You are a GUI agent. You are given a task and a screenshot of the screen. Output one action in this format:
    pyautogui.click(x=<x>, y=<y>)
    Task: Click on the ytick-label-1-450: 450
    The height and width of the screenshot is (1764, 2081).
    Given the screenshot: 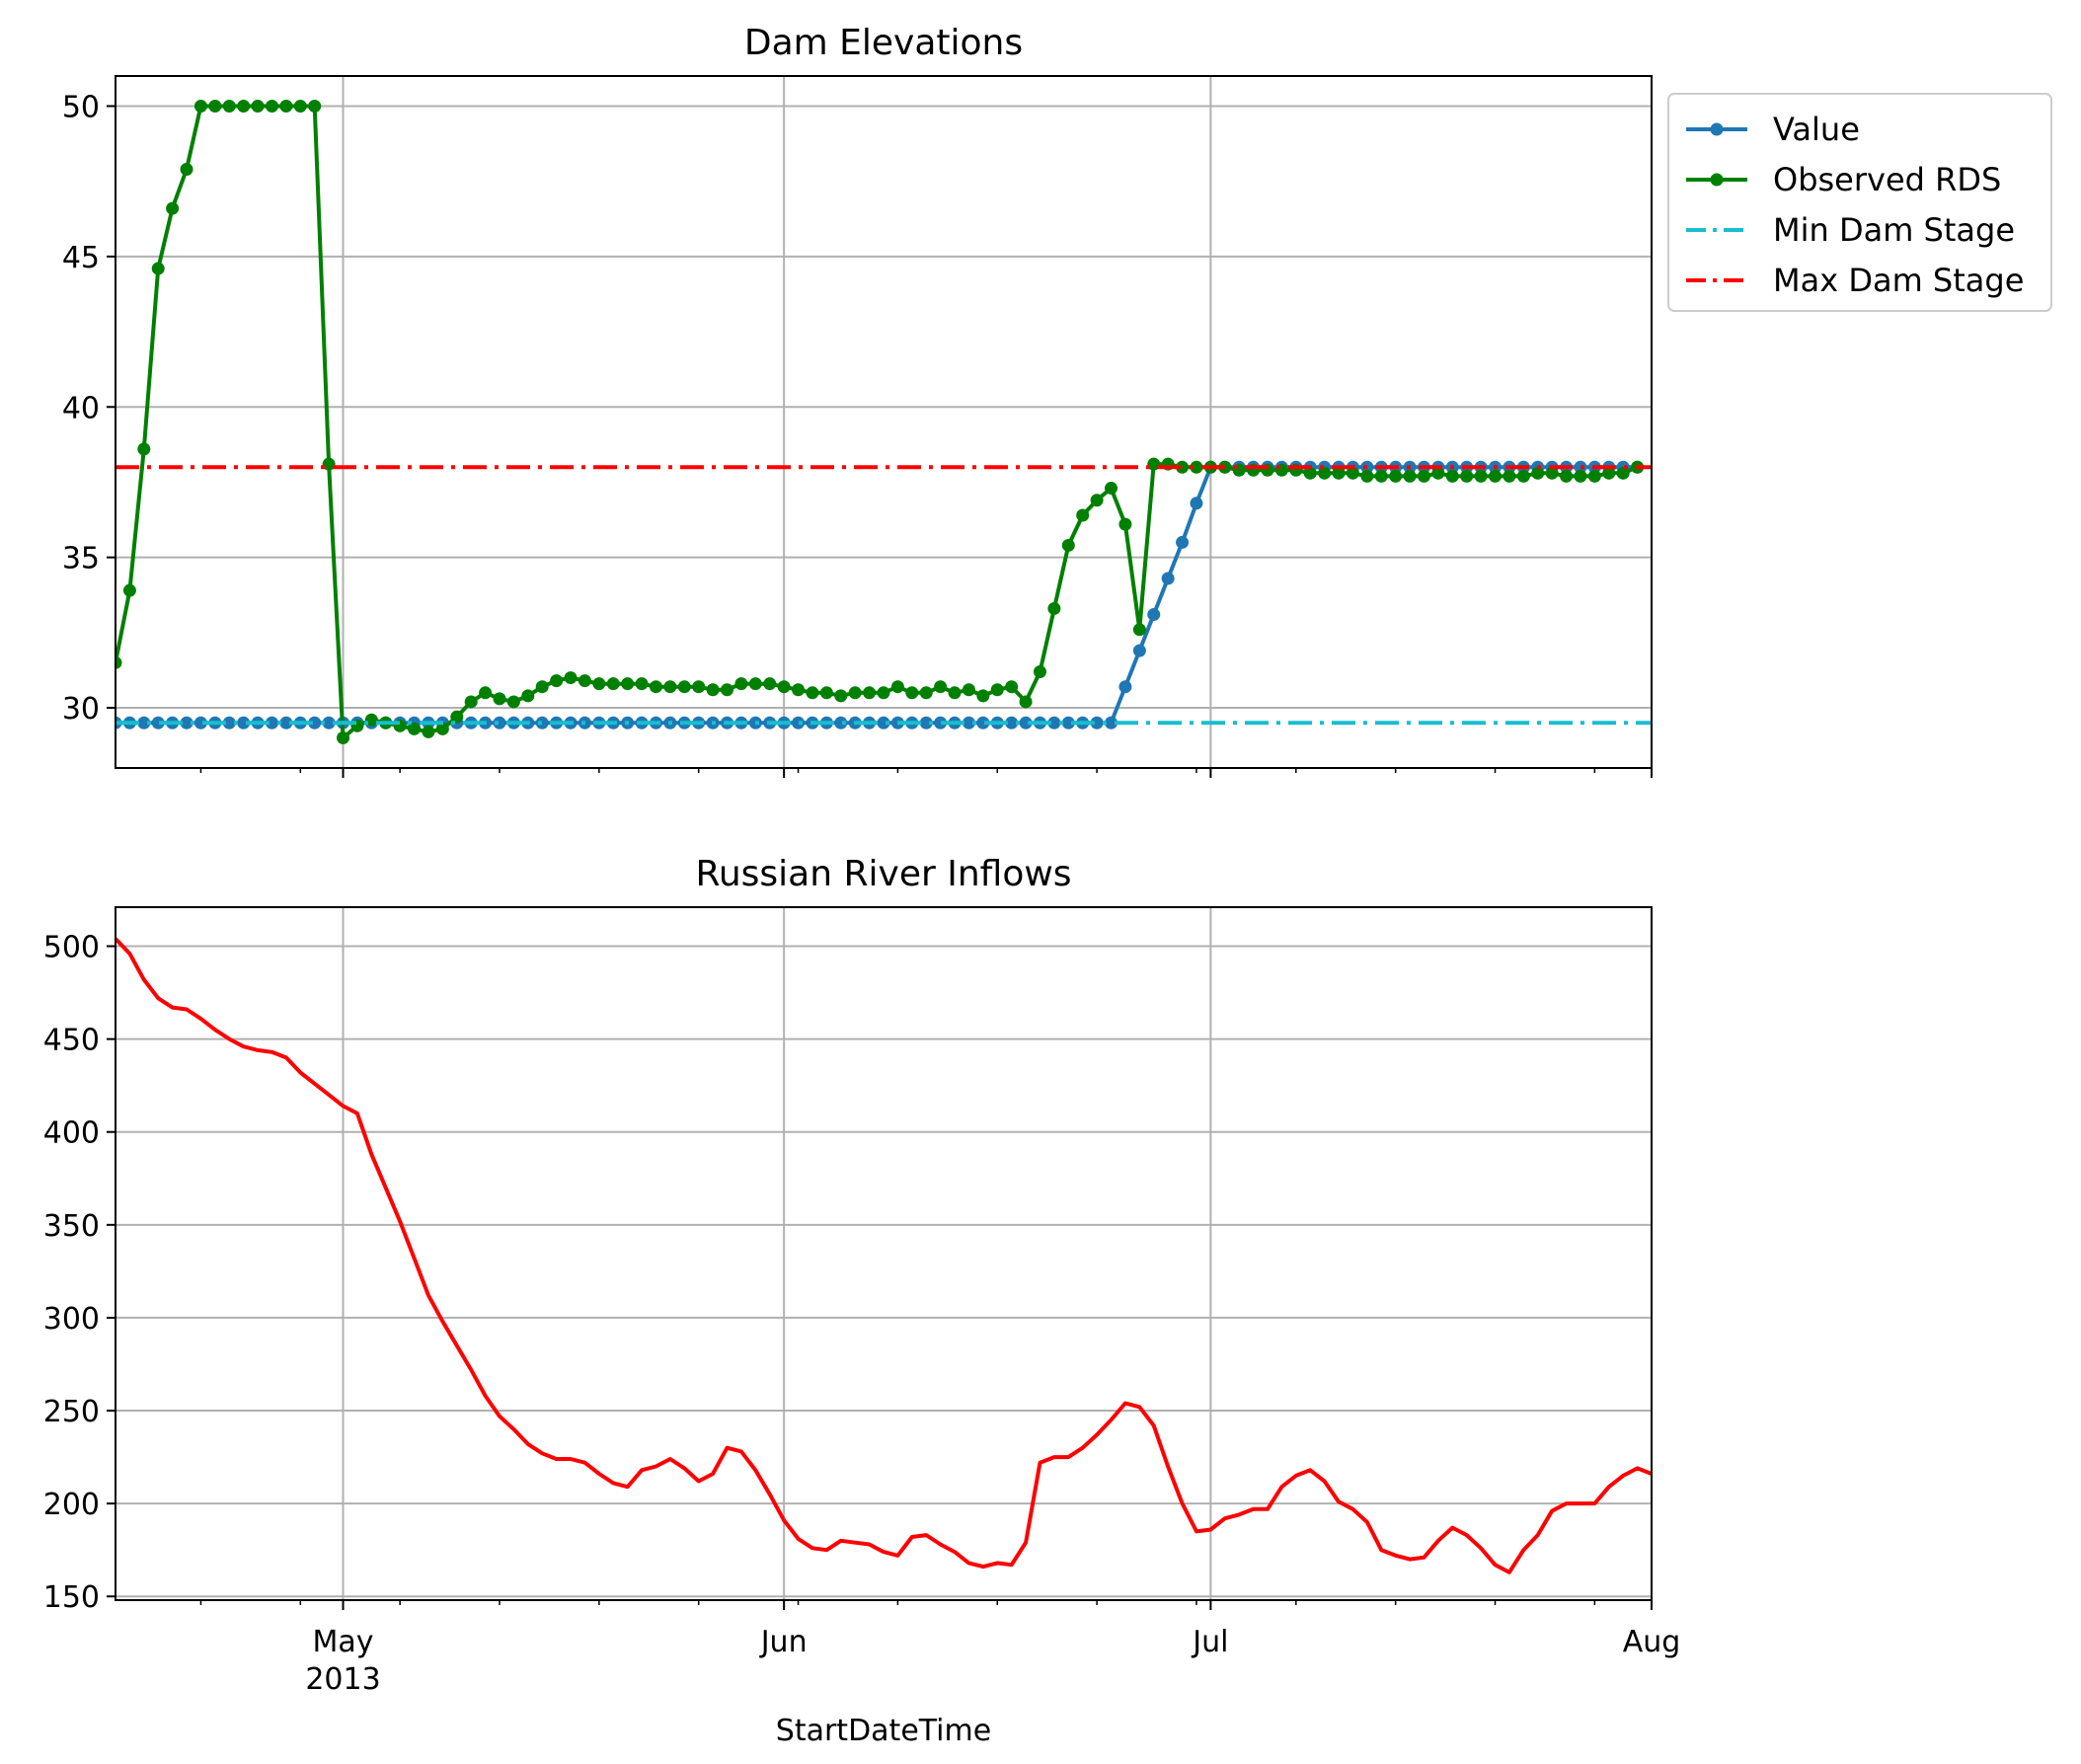 What is the action you would take?
    pyautogui.click(x=71, y=1041)
    